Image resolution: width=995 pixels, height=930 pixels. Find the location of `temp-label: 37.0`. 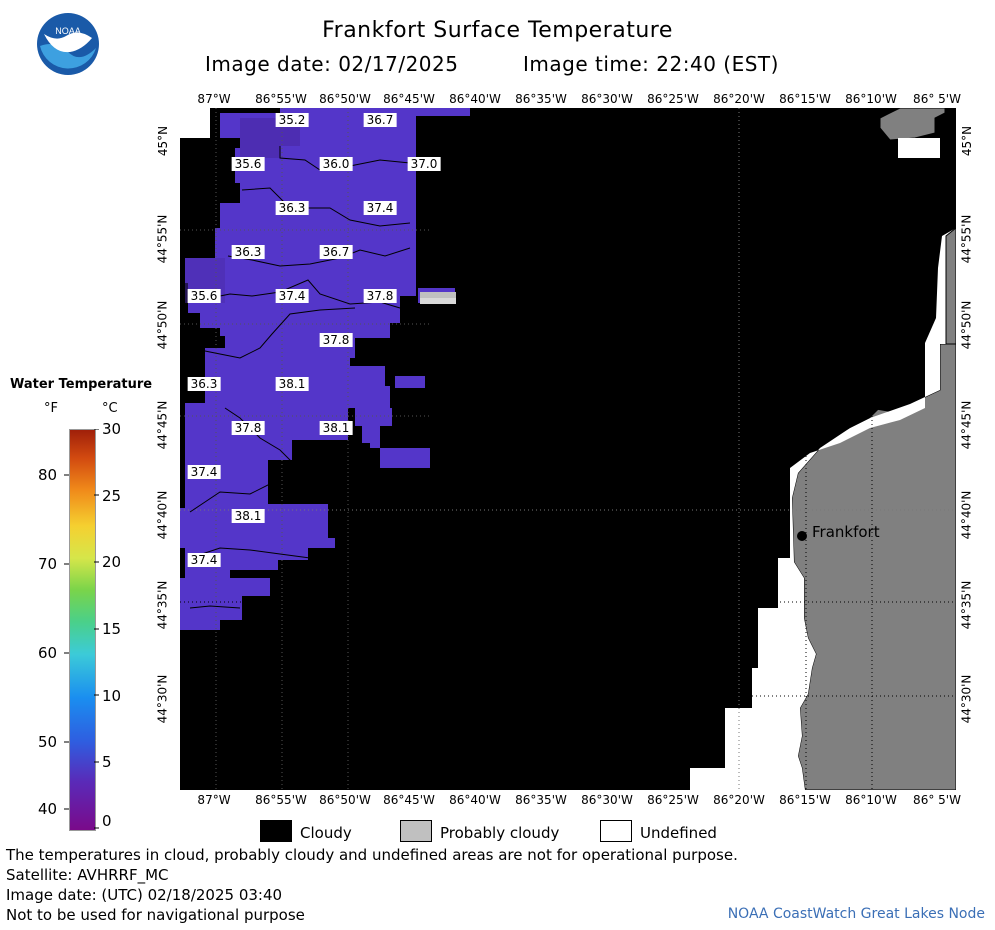

temp-label: 37.0 is located at coordinates (424, 164).